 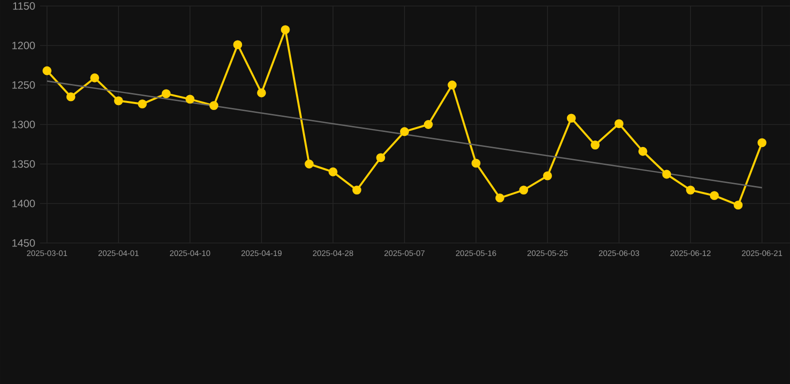 What do you see at coordinates (333, 253) in the screenshot?
I see `x-tick-label: 2025-04-28` at bounding box center [333, 253].